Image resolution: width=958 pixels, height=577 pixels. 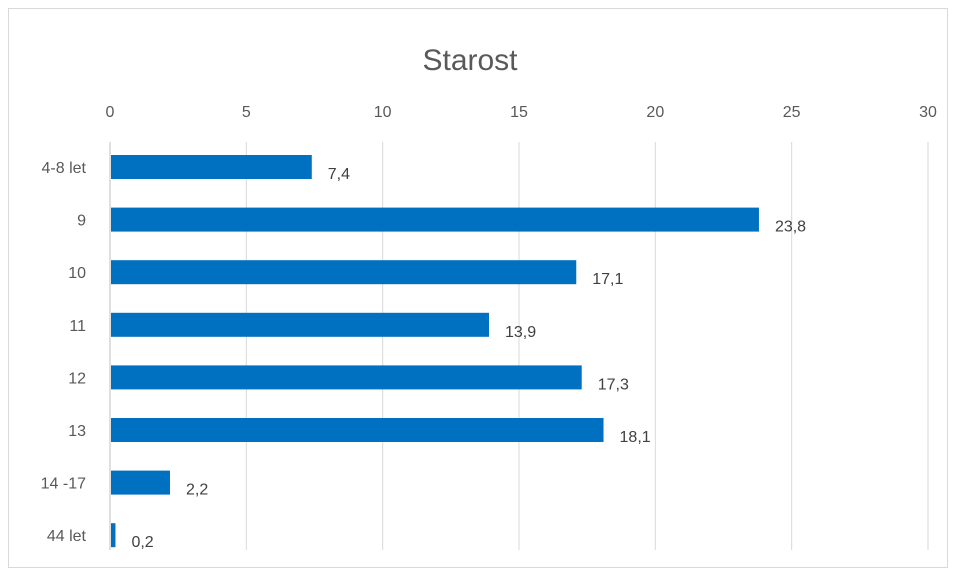 I want to click on data-label: 2,2, so click(x=197, y=490).